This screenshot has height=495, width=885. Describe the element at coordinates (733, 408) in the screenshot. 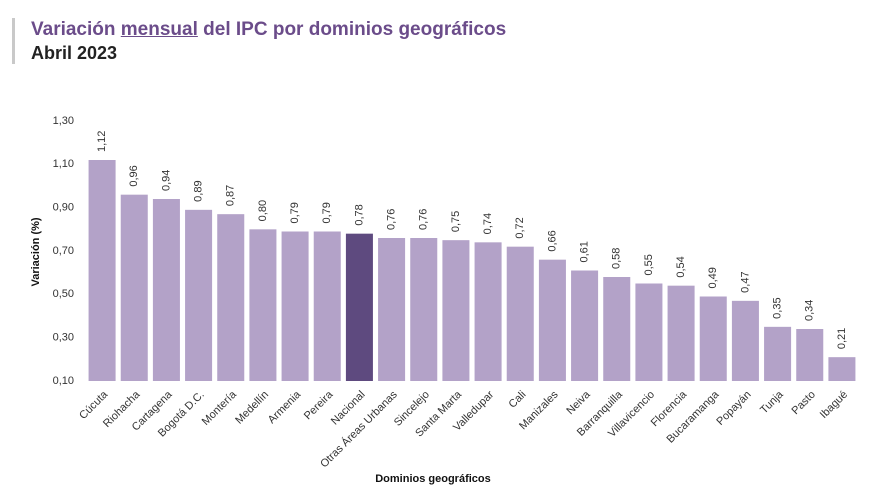

I see `x-tick-label: Popayán` at that location.